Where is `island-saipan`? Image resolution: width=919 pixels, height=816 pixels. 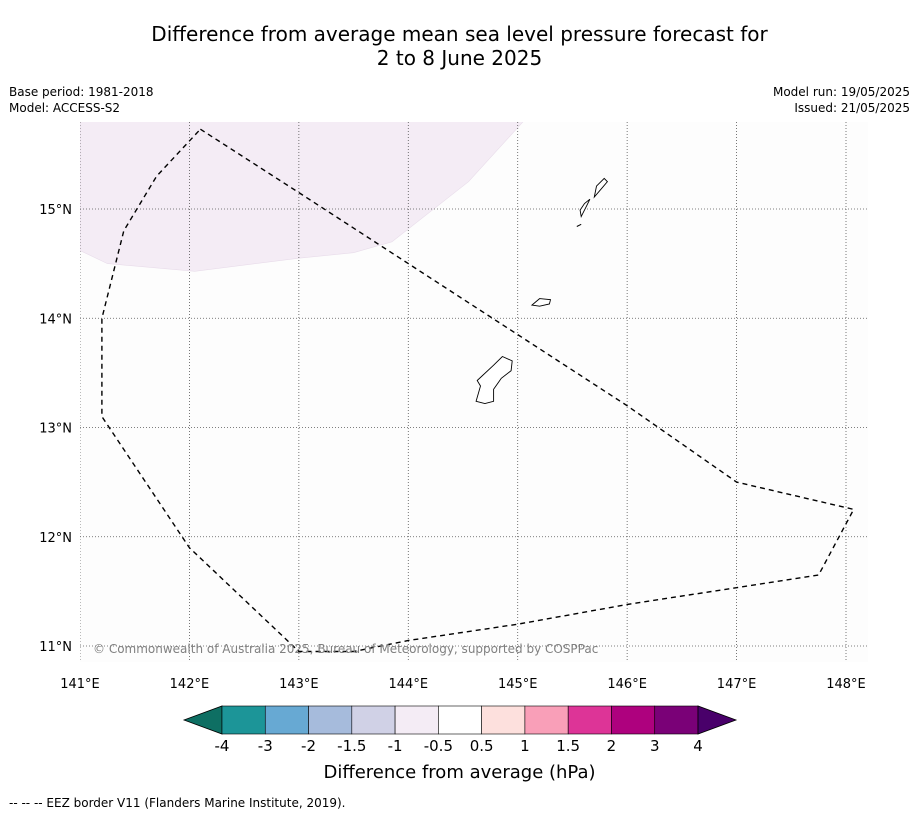 island-saipan is located at coordinates (601, 188).